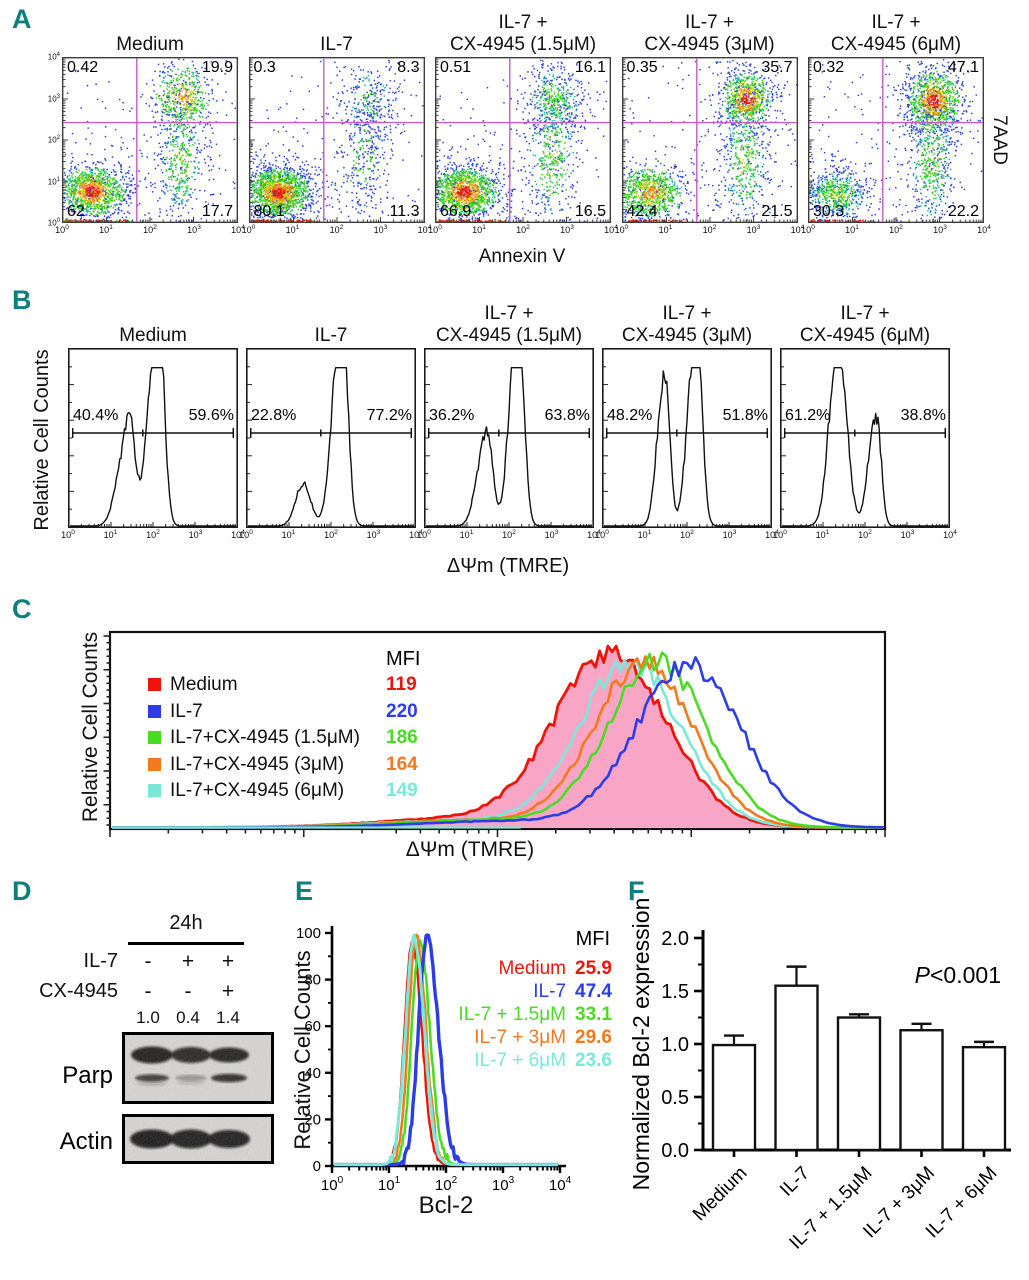 The width and height of the screenshot is (1029, 1280). Describe the element at coordinates (470, 849) in the screenshot. I see `c-x-axis-label: ΔΨm (TMRE)` at that location.